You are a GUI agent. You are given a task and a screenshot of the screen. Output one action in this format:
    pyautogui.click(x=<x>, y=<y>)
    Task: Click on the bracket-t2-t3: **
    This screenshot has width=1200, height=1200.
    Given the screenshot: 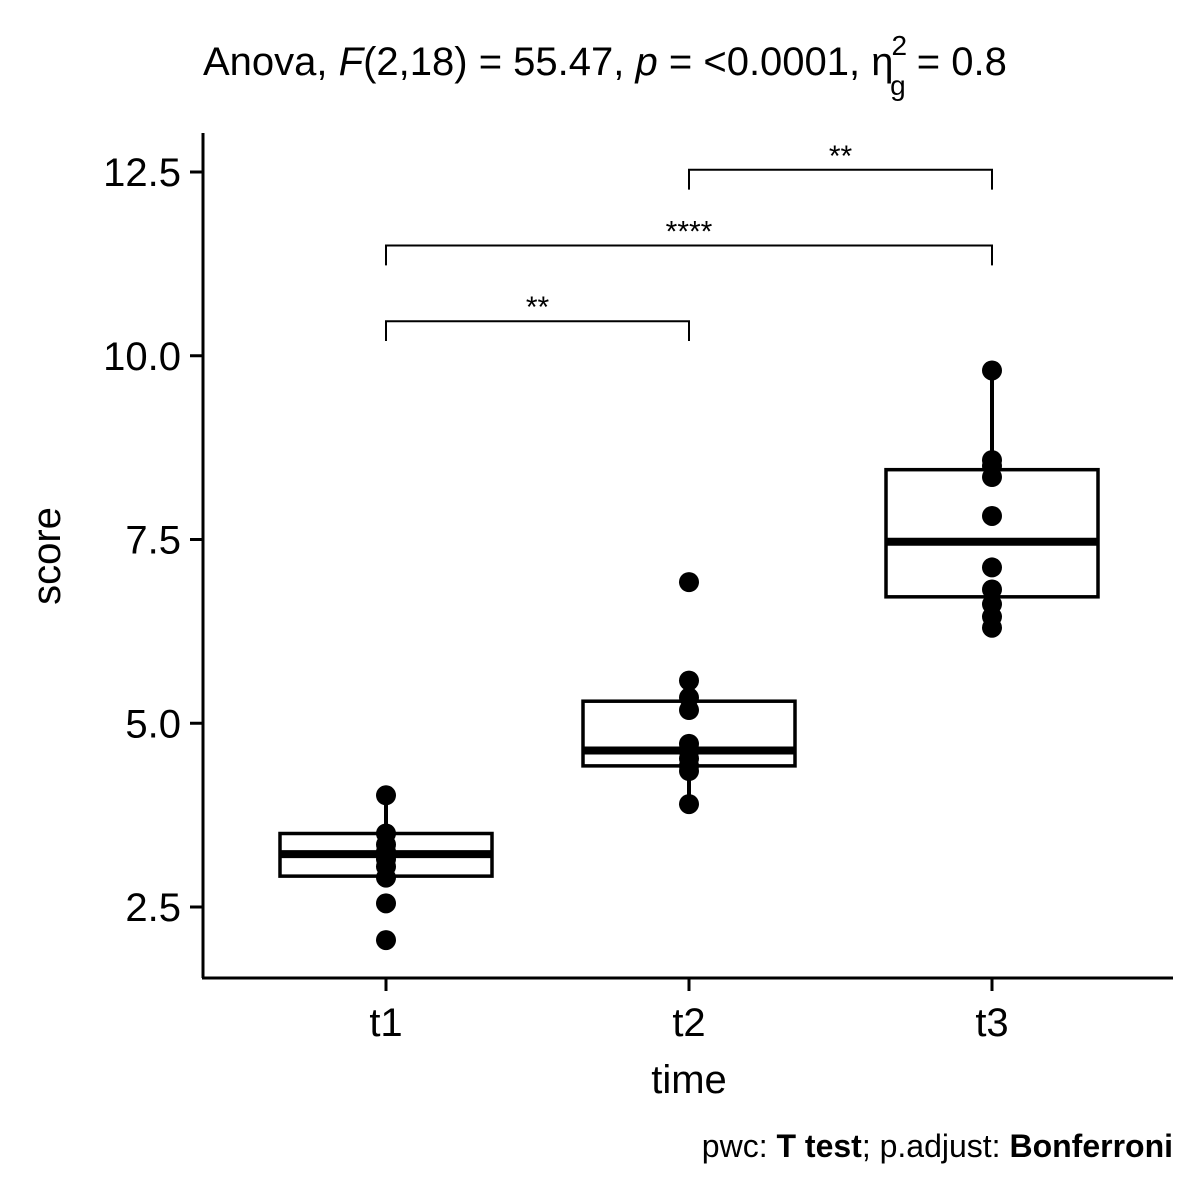 What is the action you would take?
    pyautogui.click(x=840, y=165)
    